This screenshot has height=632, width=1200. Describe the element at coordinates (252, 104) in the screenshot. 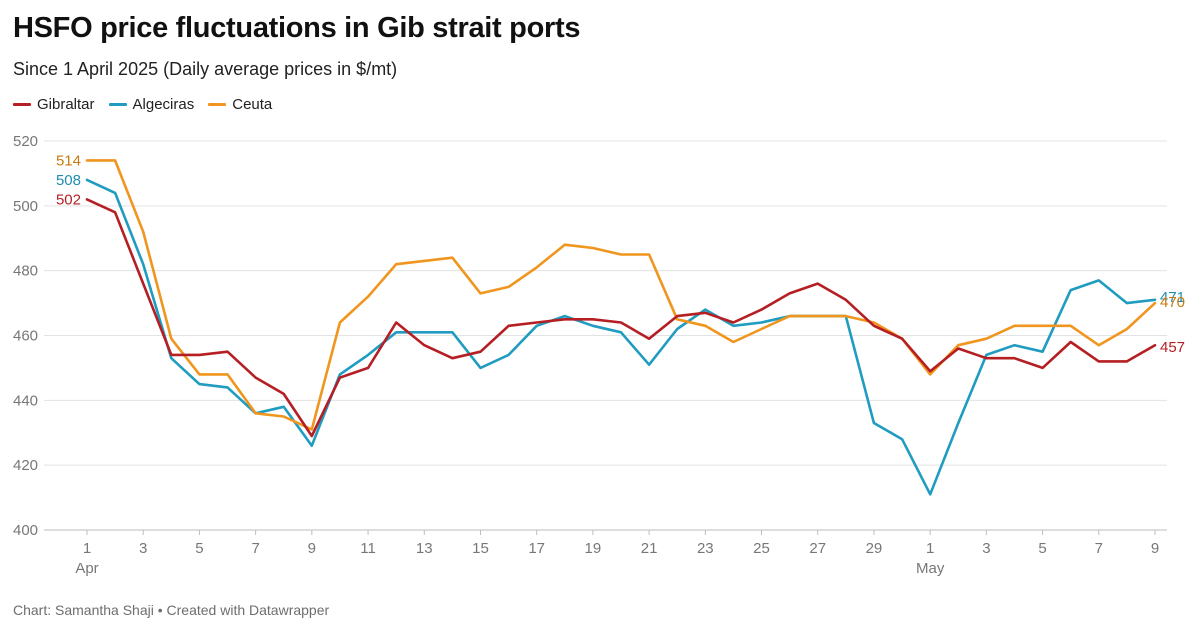

I see `legend-label-ceuta: Ceuta` at that location.